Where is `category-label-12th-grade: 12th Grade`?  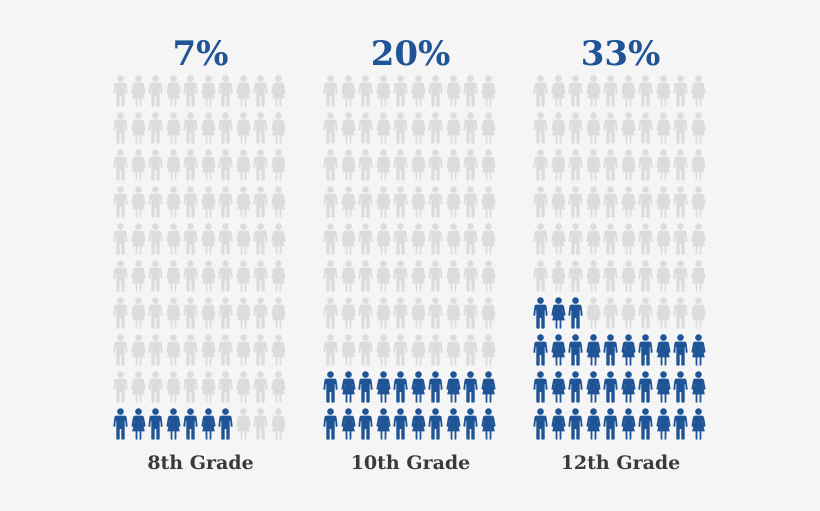
category-label-12th-grade: 12th Grade is located at coordinates (620, 463).